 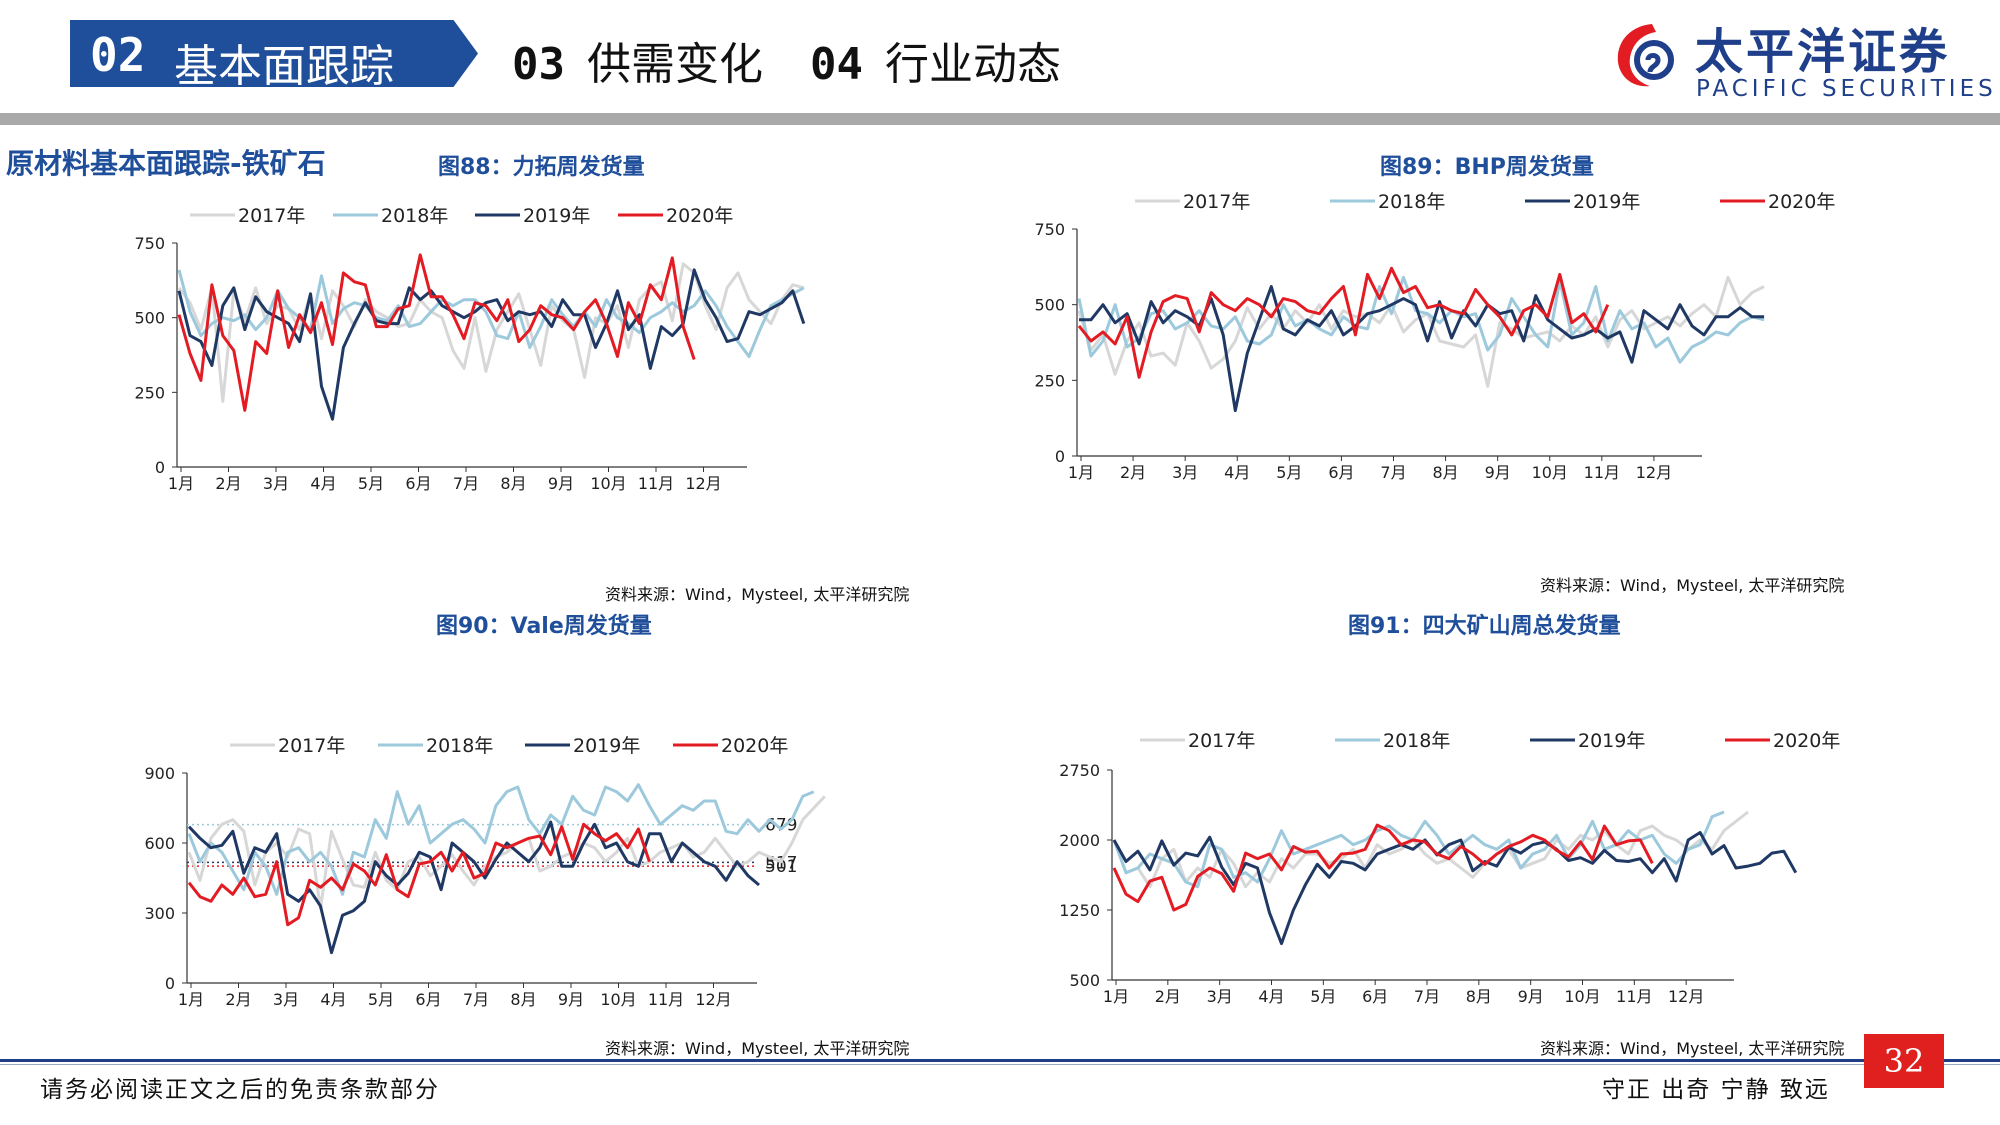 What do you see at coordinates (1487, 167) in the screenshot?
I see `figure-89-title: 图89：BHP周发货量` at bounding box center [1487, 167].